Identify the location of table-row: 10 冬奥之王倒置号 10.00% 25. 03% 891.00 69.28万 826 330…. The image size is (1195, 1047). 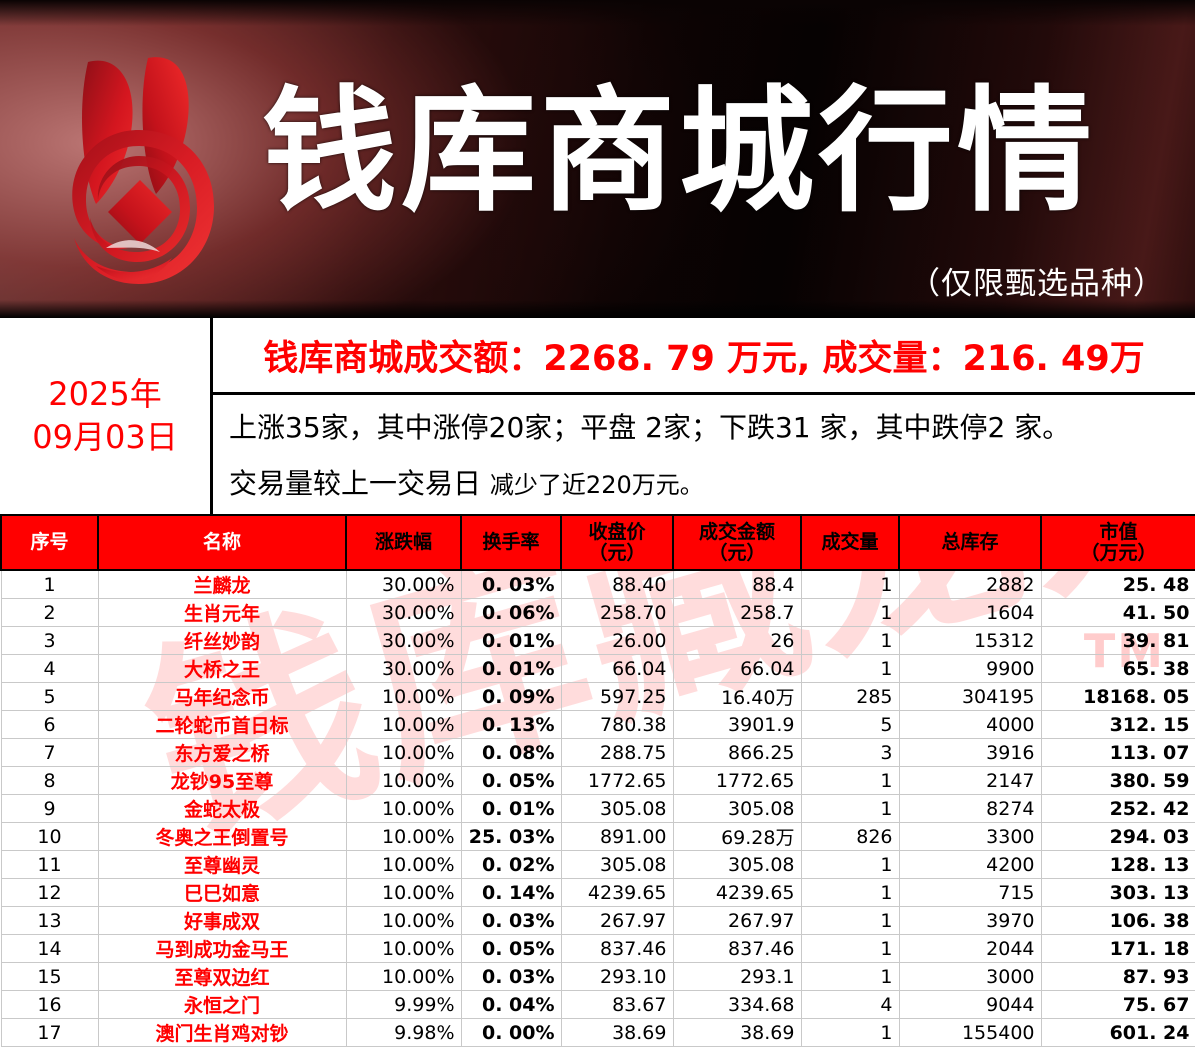
(597, 836).